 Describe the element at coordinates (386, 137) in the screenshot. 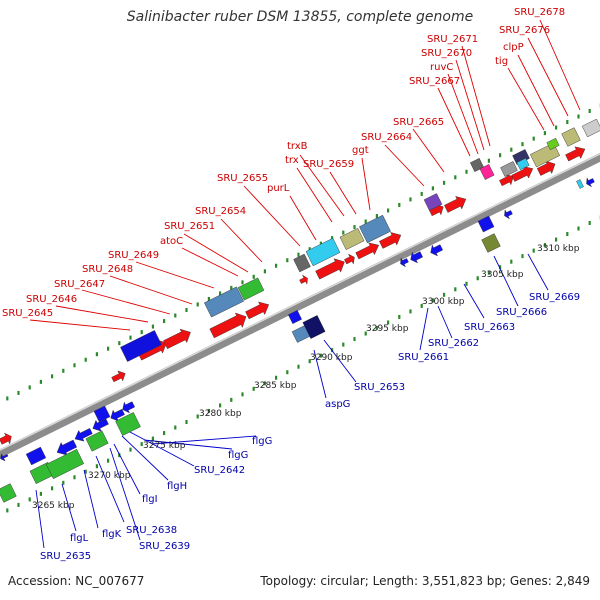

I see `gene-label: SRU_2664` at that location.